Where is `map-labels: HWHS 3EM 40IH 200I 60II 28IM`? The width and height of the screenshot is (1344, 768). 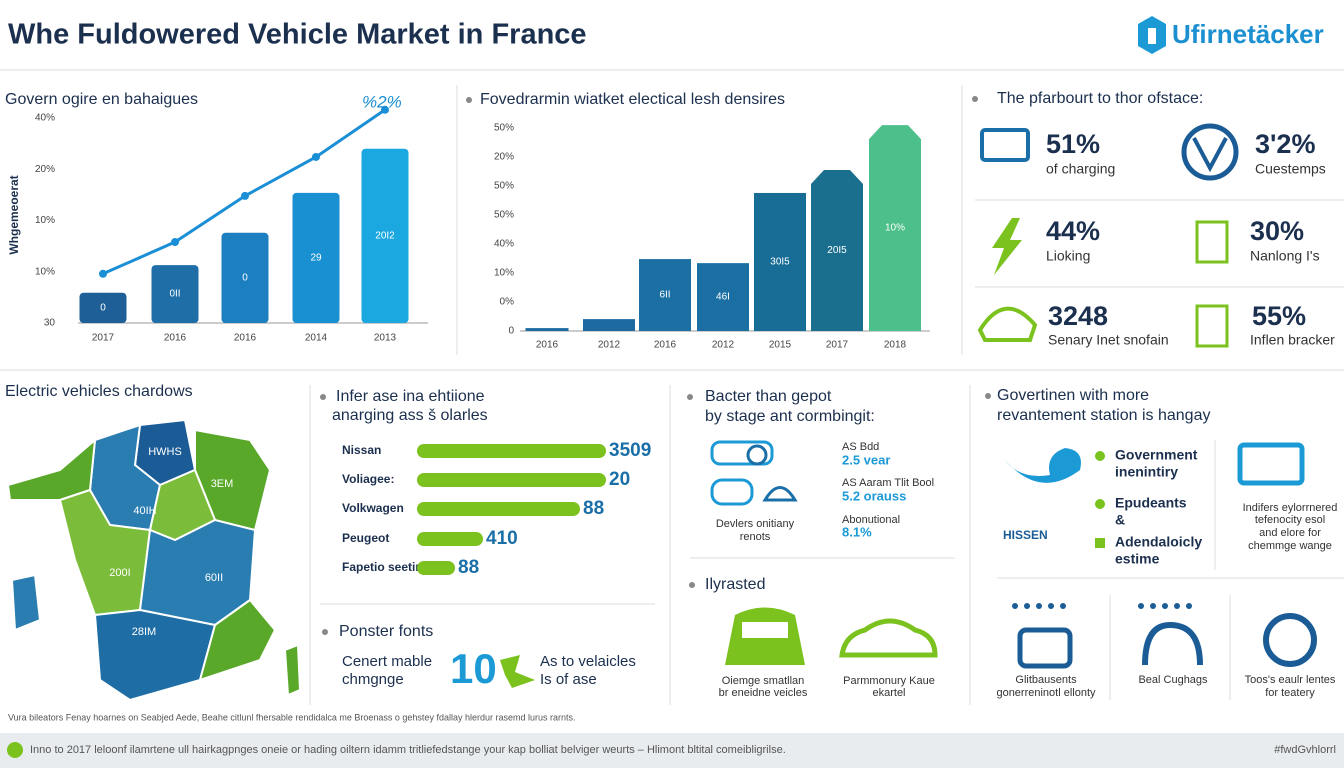 map-labels: HWHS 3EM 40IH 200I 60II 28IM is located at coordinates (171, 542).